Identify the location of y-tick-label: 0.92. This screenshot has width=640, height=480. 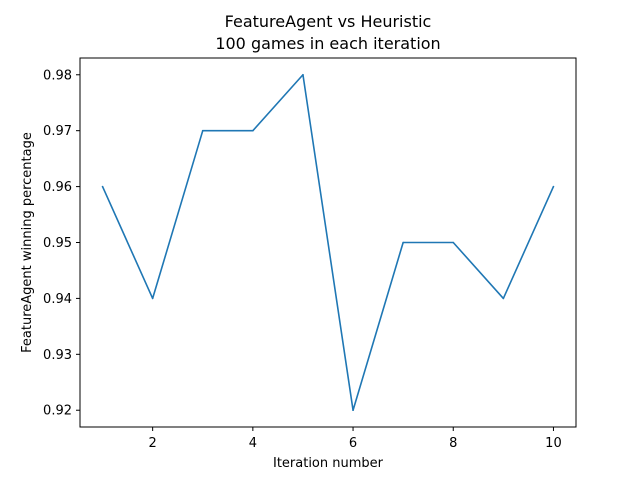
(57, 411).